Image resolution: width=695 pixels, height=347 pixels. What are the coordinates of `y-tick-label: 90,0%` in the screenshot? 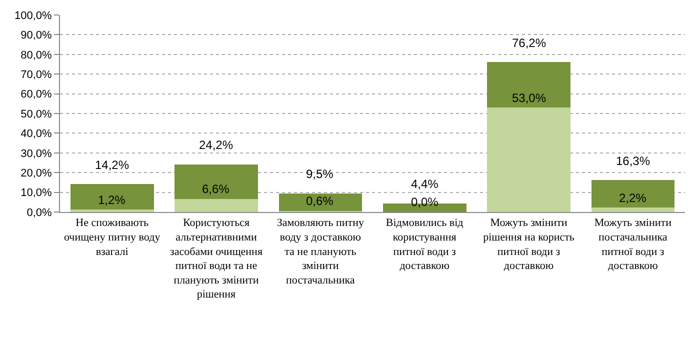 It's located at (36, 36).